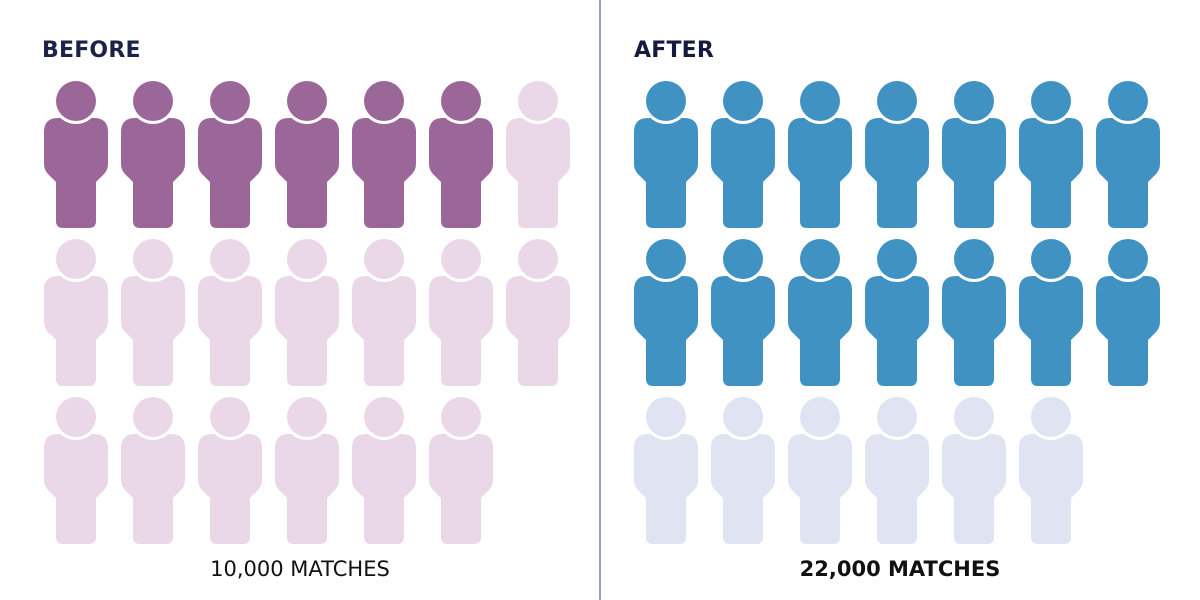  I want to click on before-label: BEFORE, so click(91, 50).